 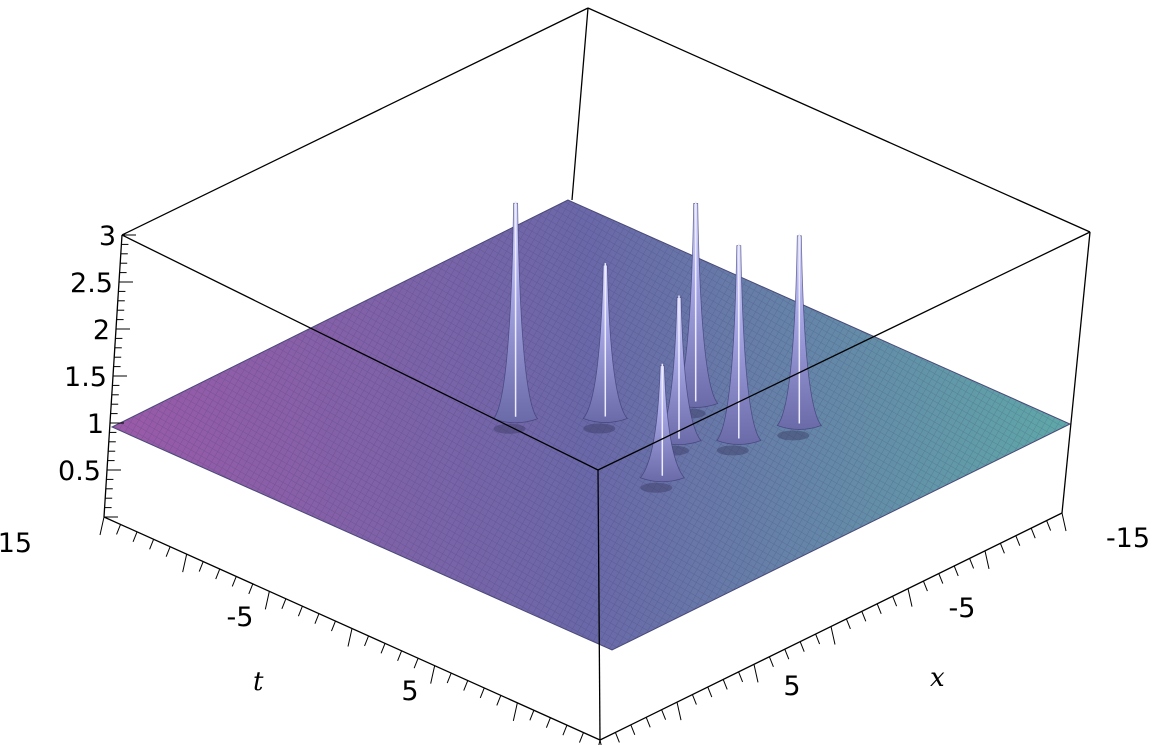 I want to click on z-tick-label: 0.5, so click(x=79, y=471).